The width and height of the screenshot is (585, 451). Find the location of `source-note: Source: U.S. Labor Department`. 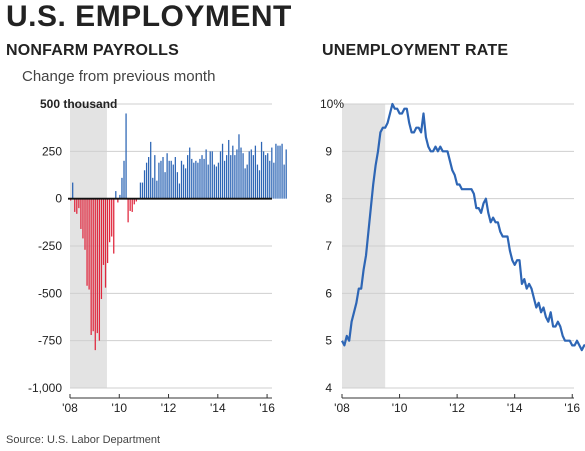

source-note: Source: U.S. Labor Department is located at coordinates (83, 440).